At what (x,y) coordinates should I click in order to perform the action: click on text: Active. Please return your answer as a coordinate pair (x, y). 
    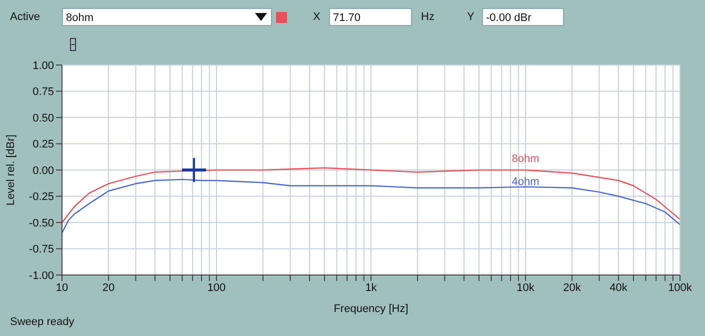
    Looking at the image, I should click on (25, 17).